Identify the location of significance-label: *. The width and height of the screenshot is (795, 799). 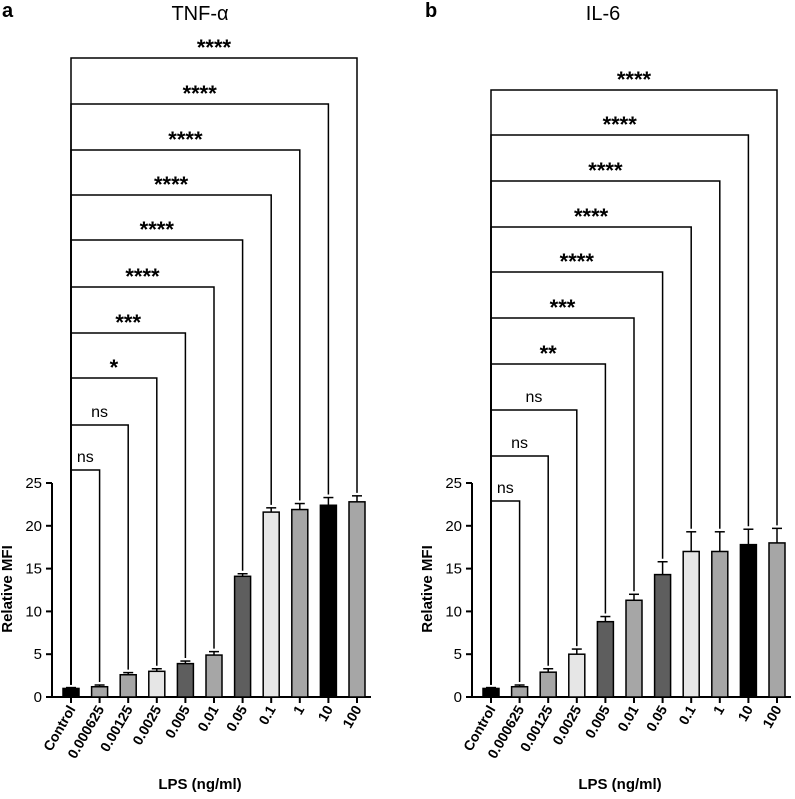
(114, 367).